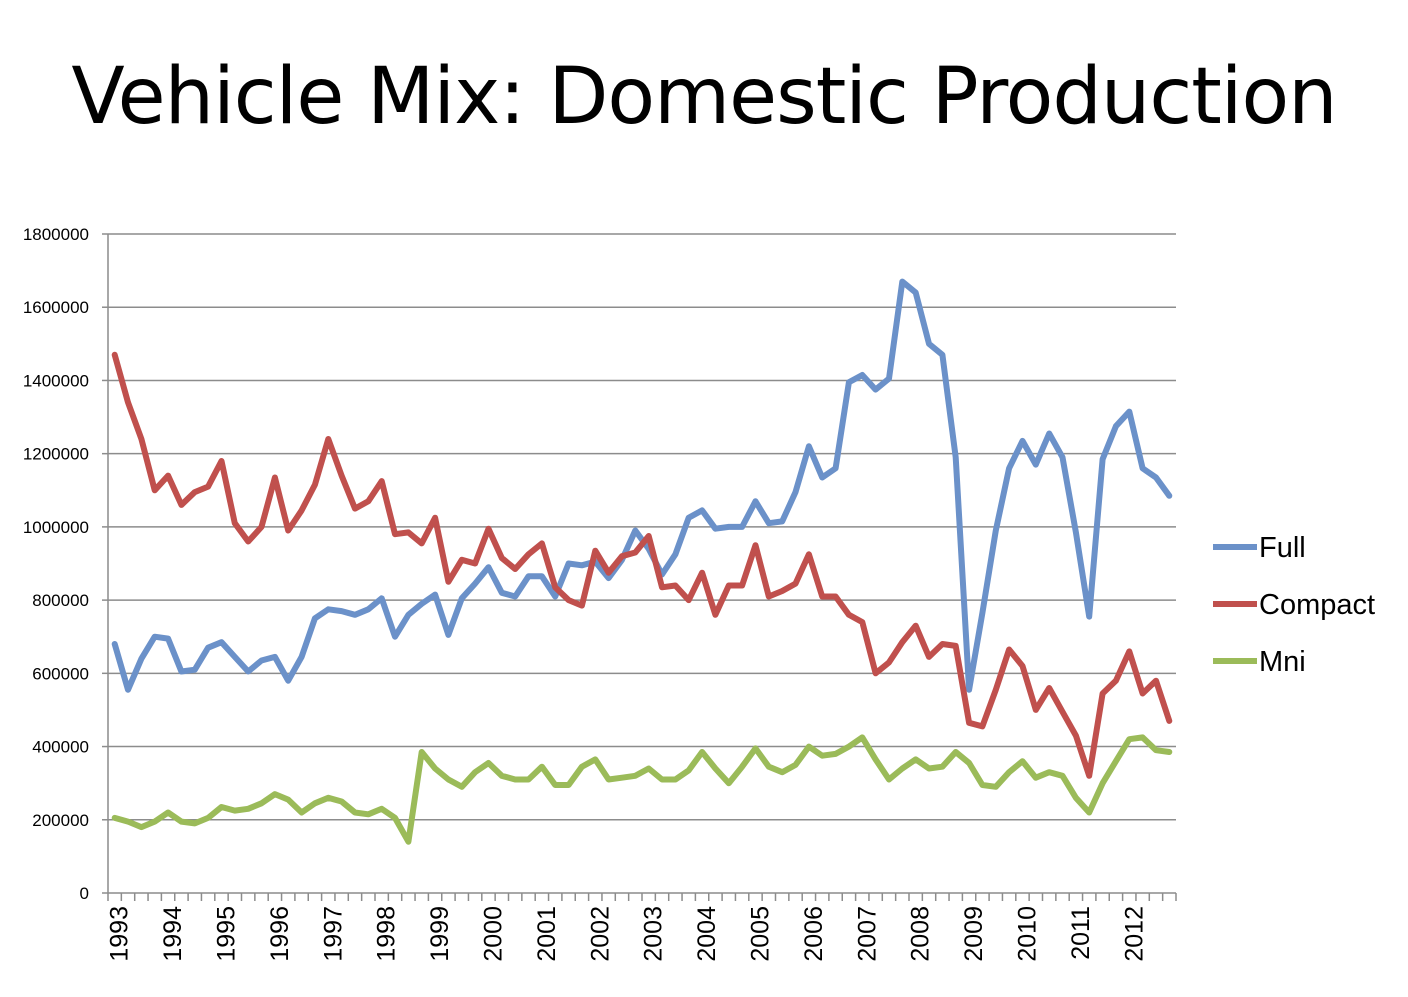 The height and width of the screenshot is (997, 1408). Describe the element at coordinates (867, 934) in the screenshot. I see `x-tick-label: 2007` at that location.